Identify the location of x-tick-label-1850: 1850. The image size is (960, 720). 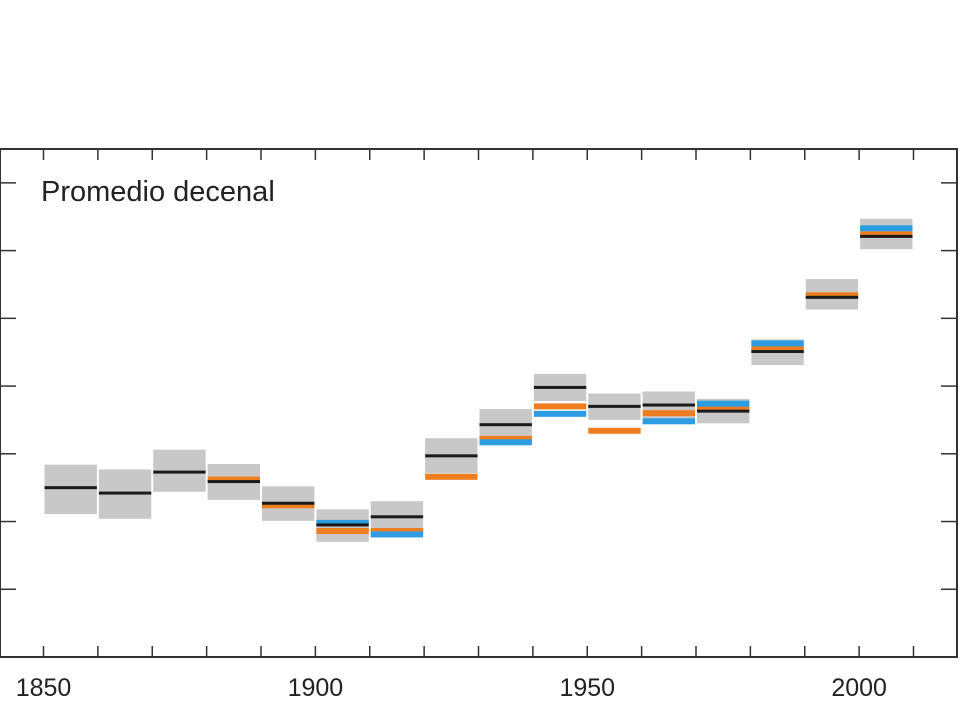
(44, 688).